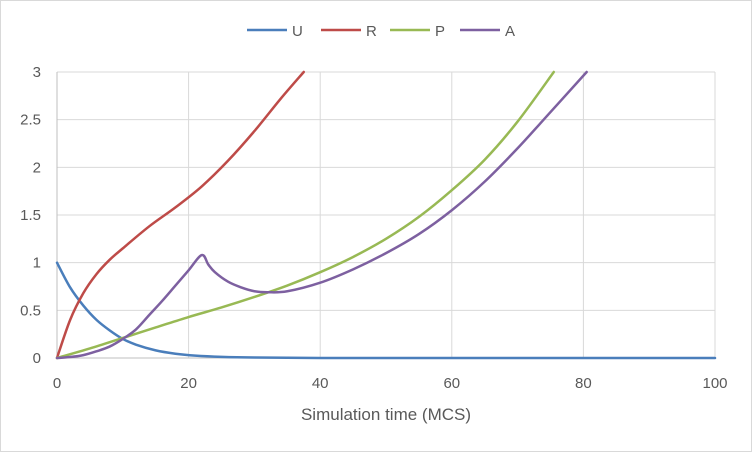  Describe the element at coordinates (297, 31) in the screenshot. I see `legend-label: U` at that location.